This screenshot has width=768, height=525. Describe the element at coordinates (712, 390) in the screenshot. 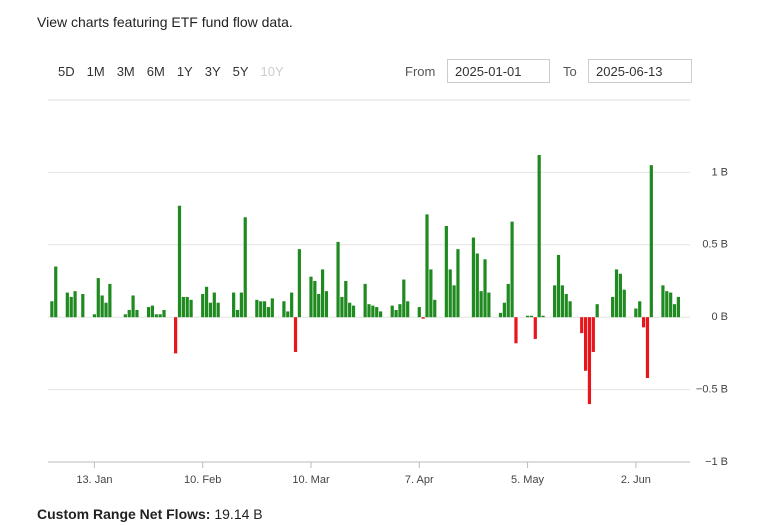

I see `y-tick-label: −0.5 B` at that location.